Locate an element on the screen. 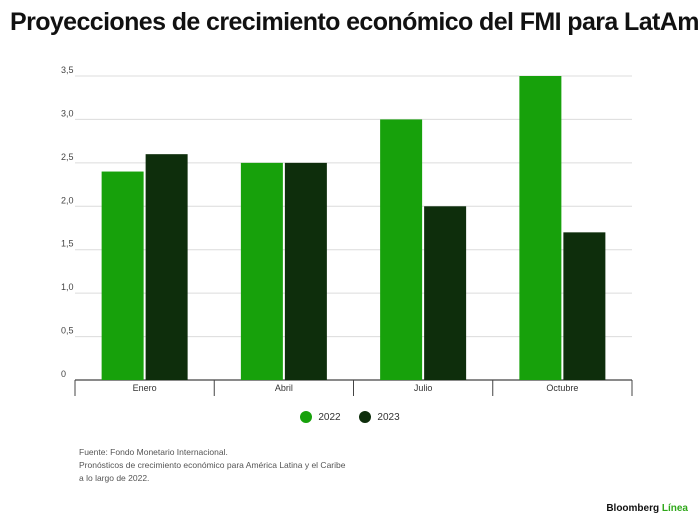  legend: 2022 2023 is located at coordinates (350, 418).